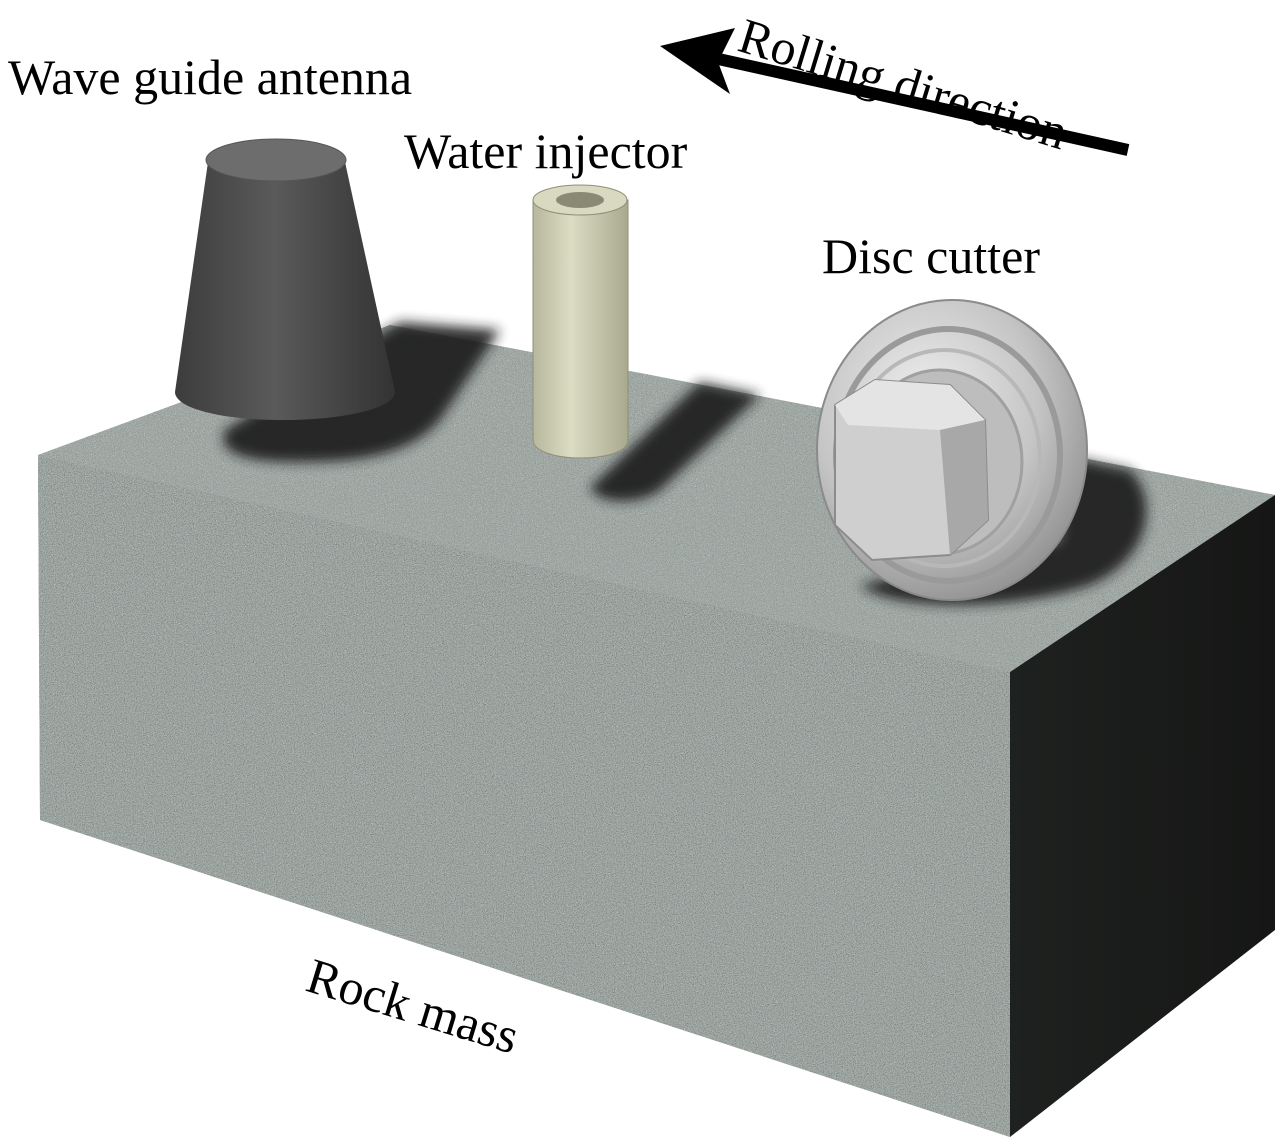 The width and height of the screenshot is (1280, 1137). I want to click on wave-guide-antenna-label: Wave guide antenna, so click(210, 77).